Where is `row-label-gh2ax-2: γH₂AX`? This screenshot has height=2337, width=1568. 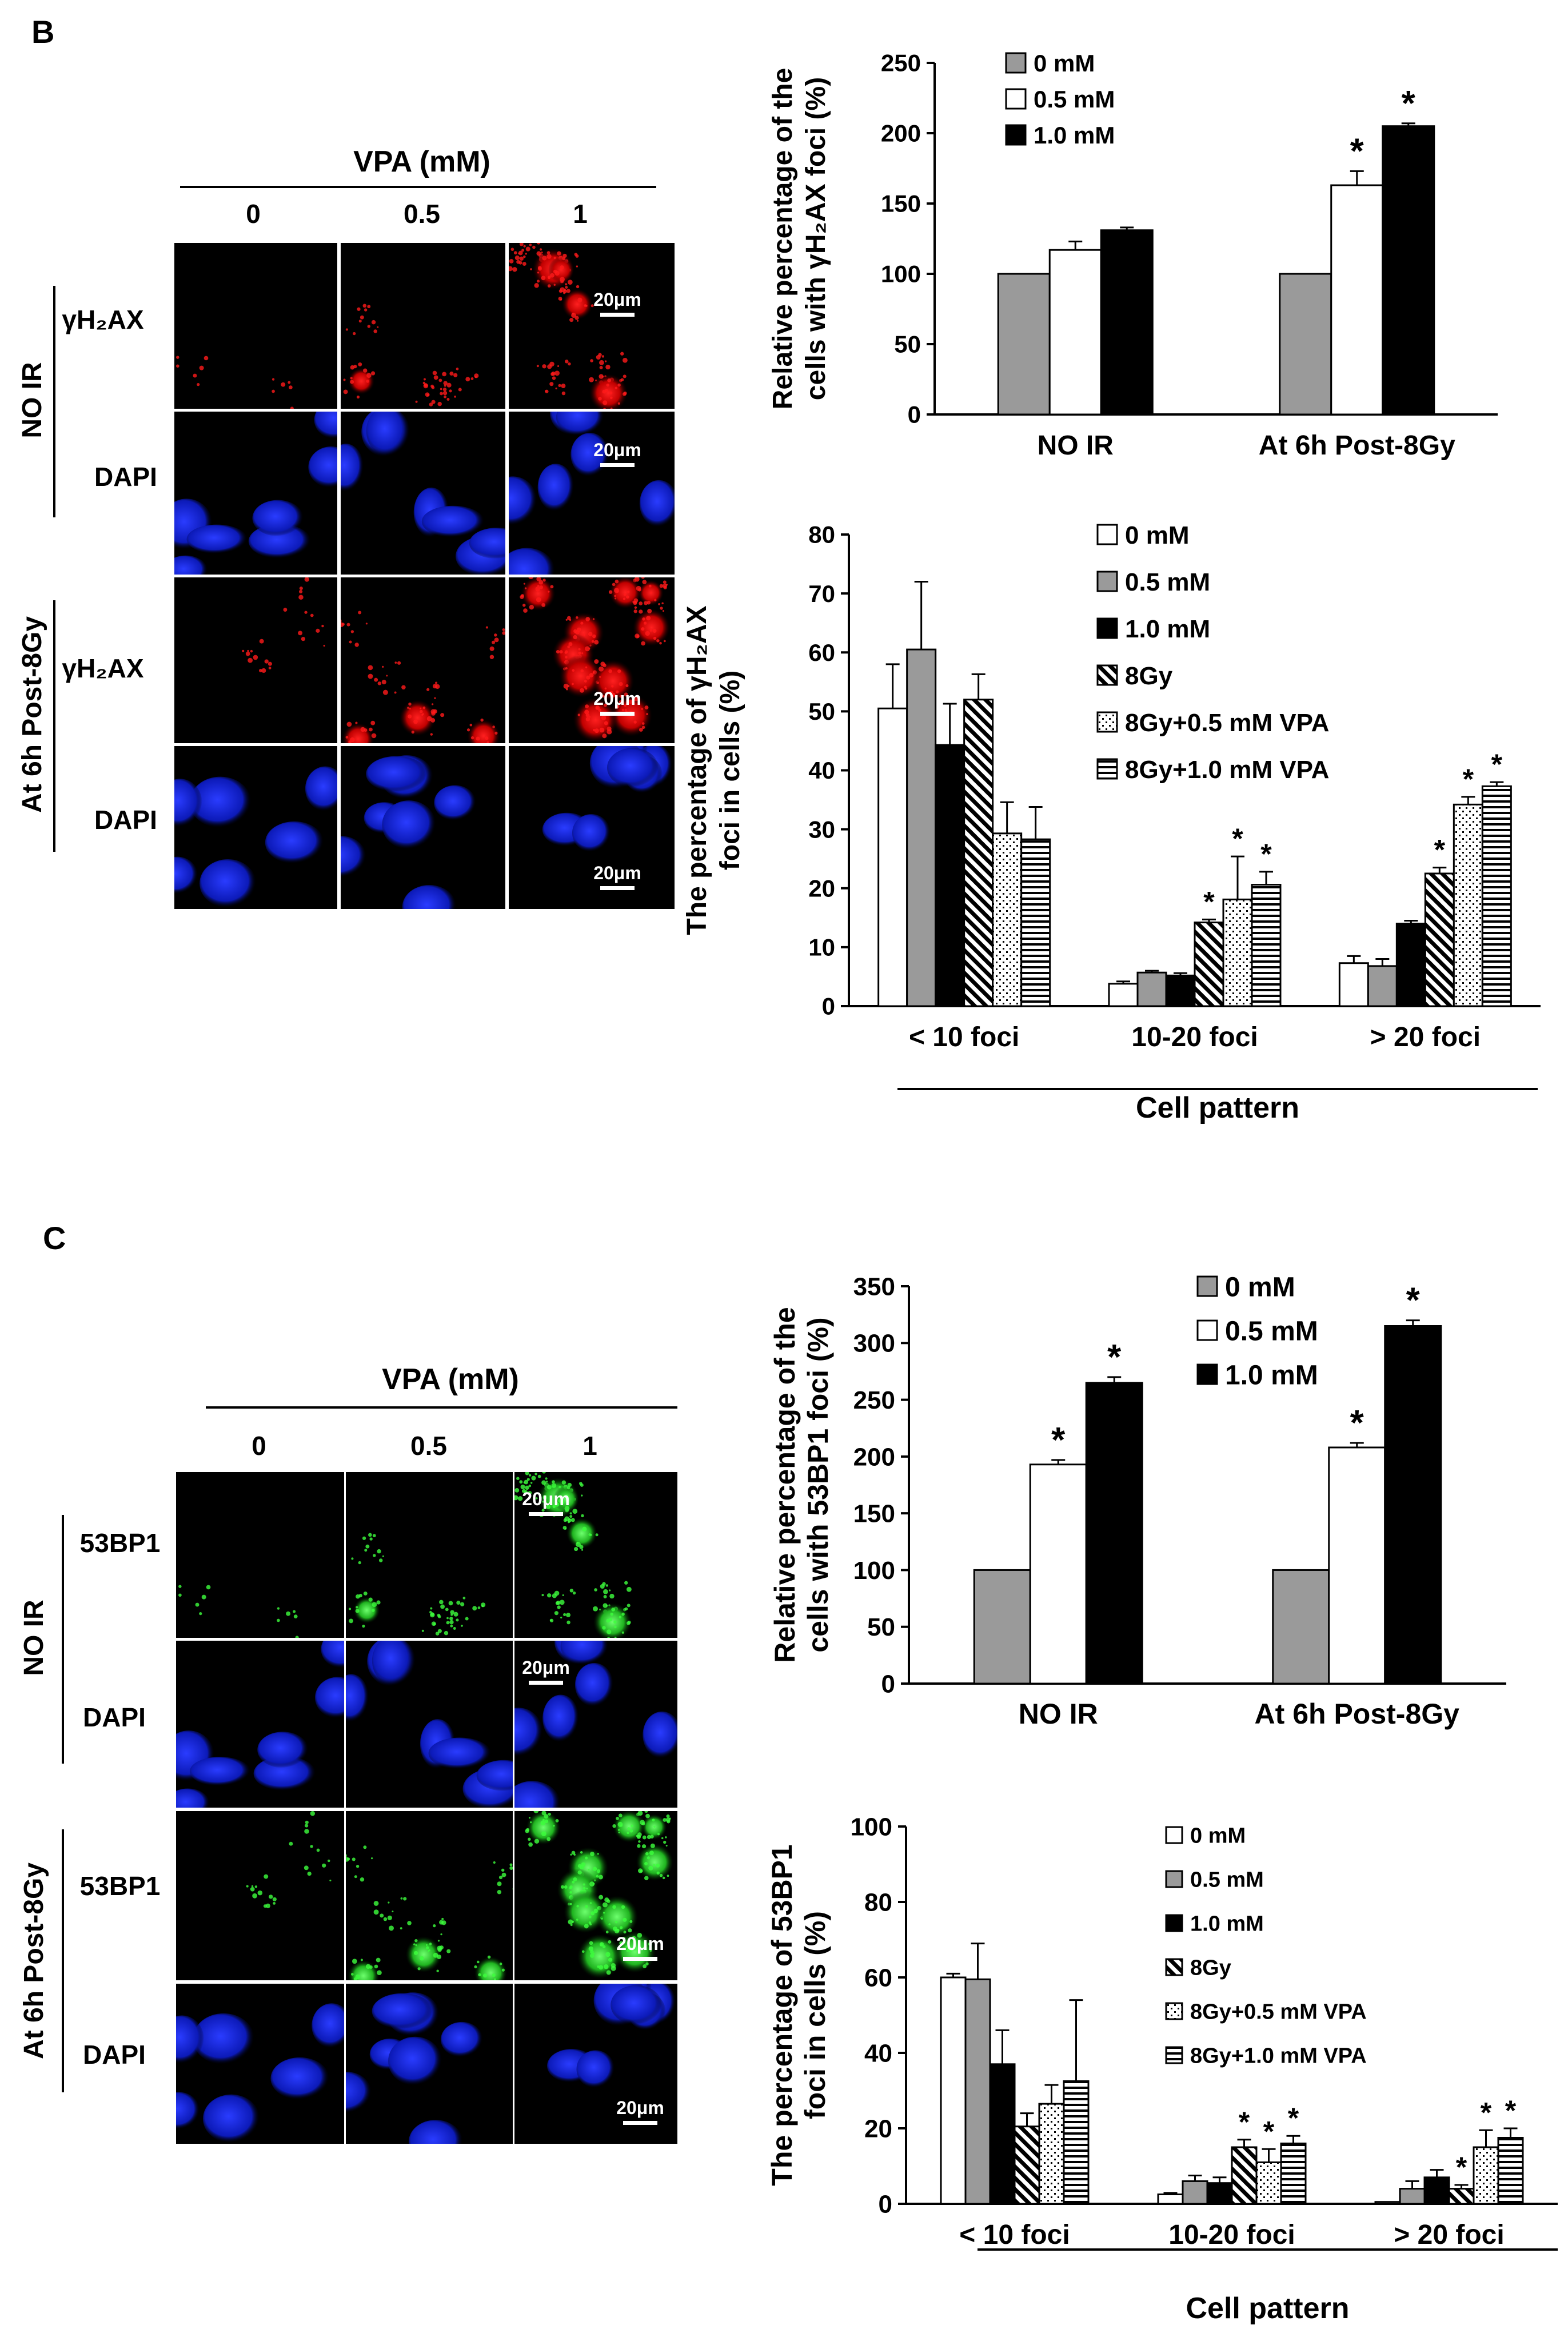 row-label-gh2ax-2: γH₂AX is located at coordinates (102, 668).